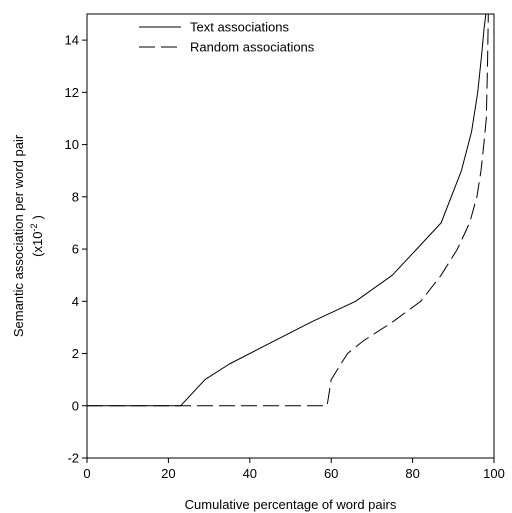 The width and height of the screenshot is (512, 513). I want to click on x-axis-title: Cumulative percentage of word pairs, so click(291, 504).